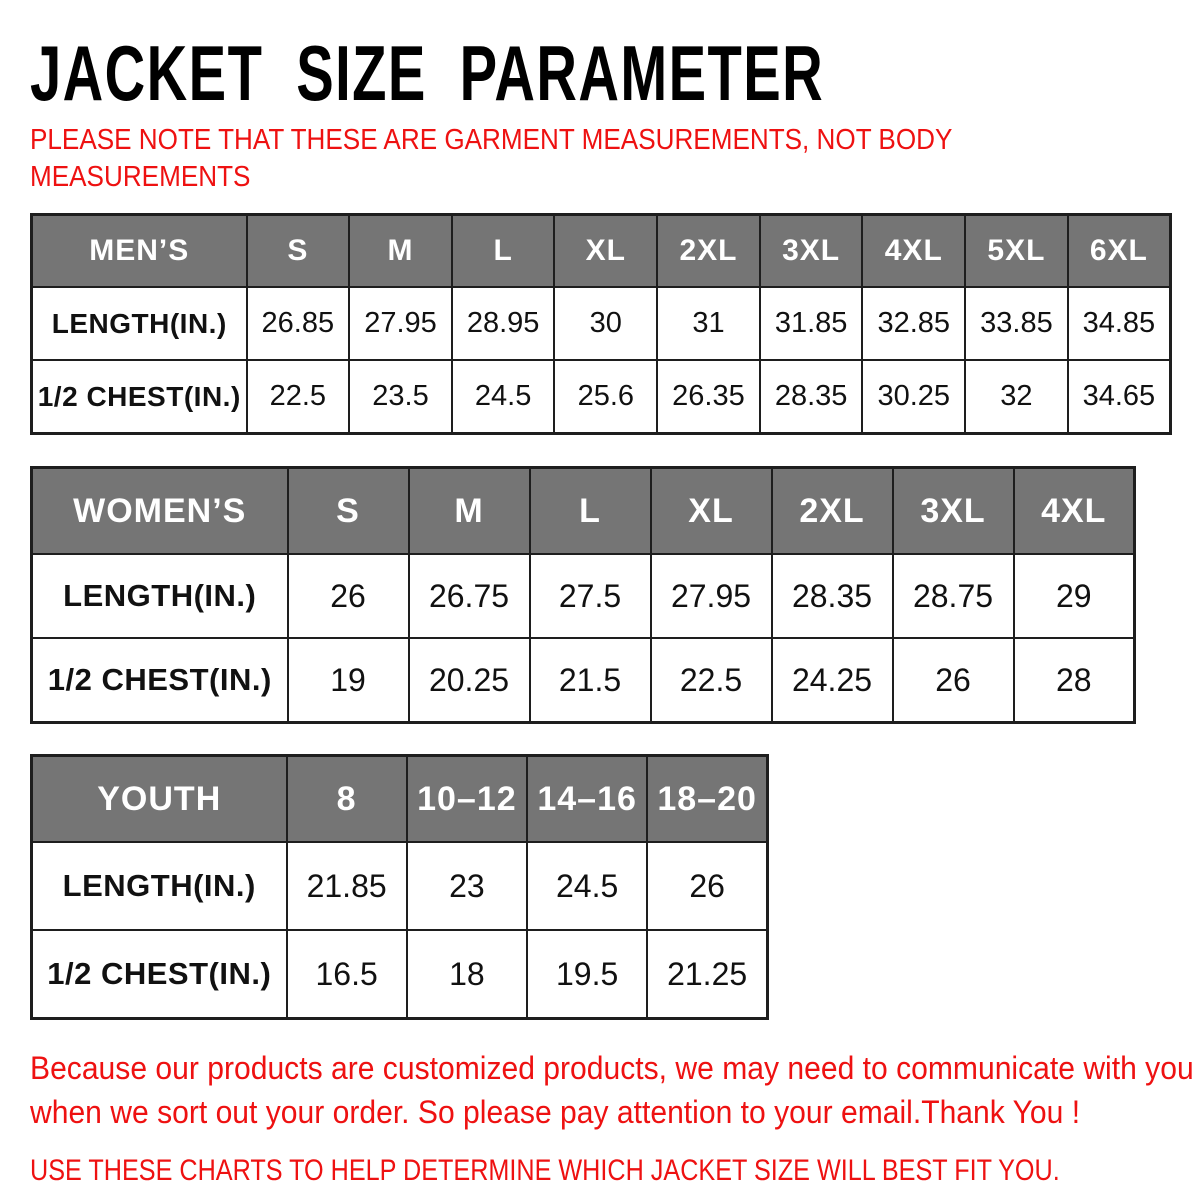 This screenshot has width=1200, height=1200. Describe the element at coordinates (427, 73) in the screenshot. I see `page-title: JACKET SIZE PARAMETER` at that location.